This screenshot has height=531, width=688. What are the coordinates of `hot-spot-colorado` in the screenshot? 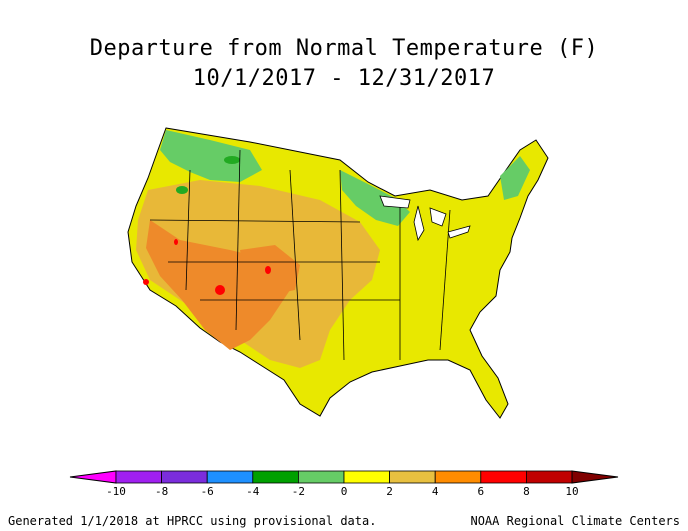 It's located at (268, 270).